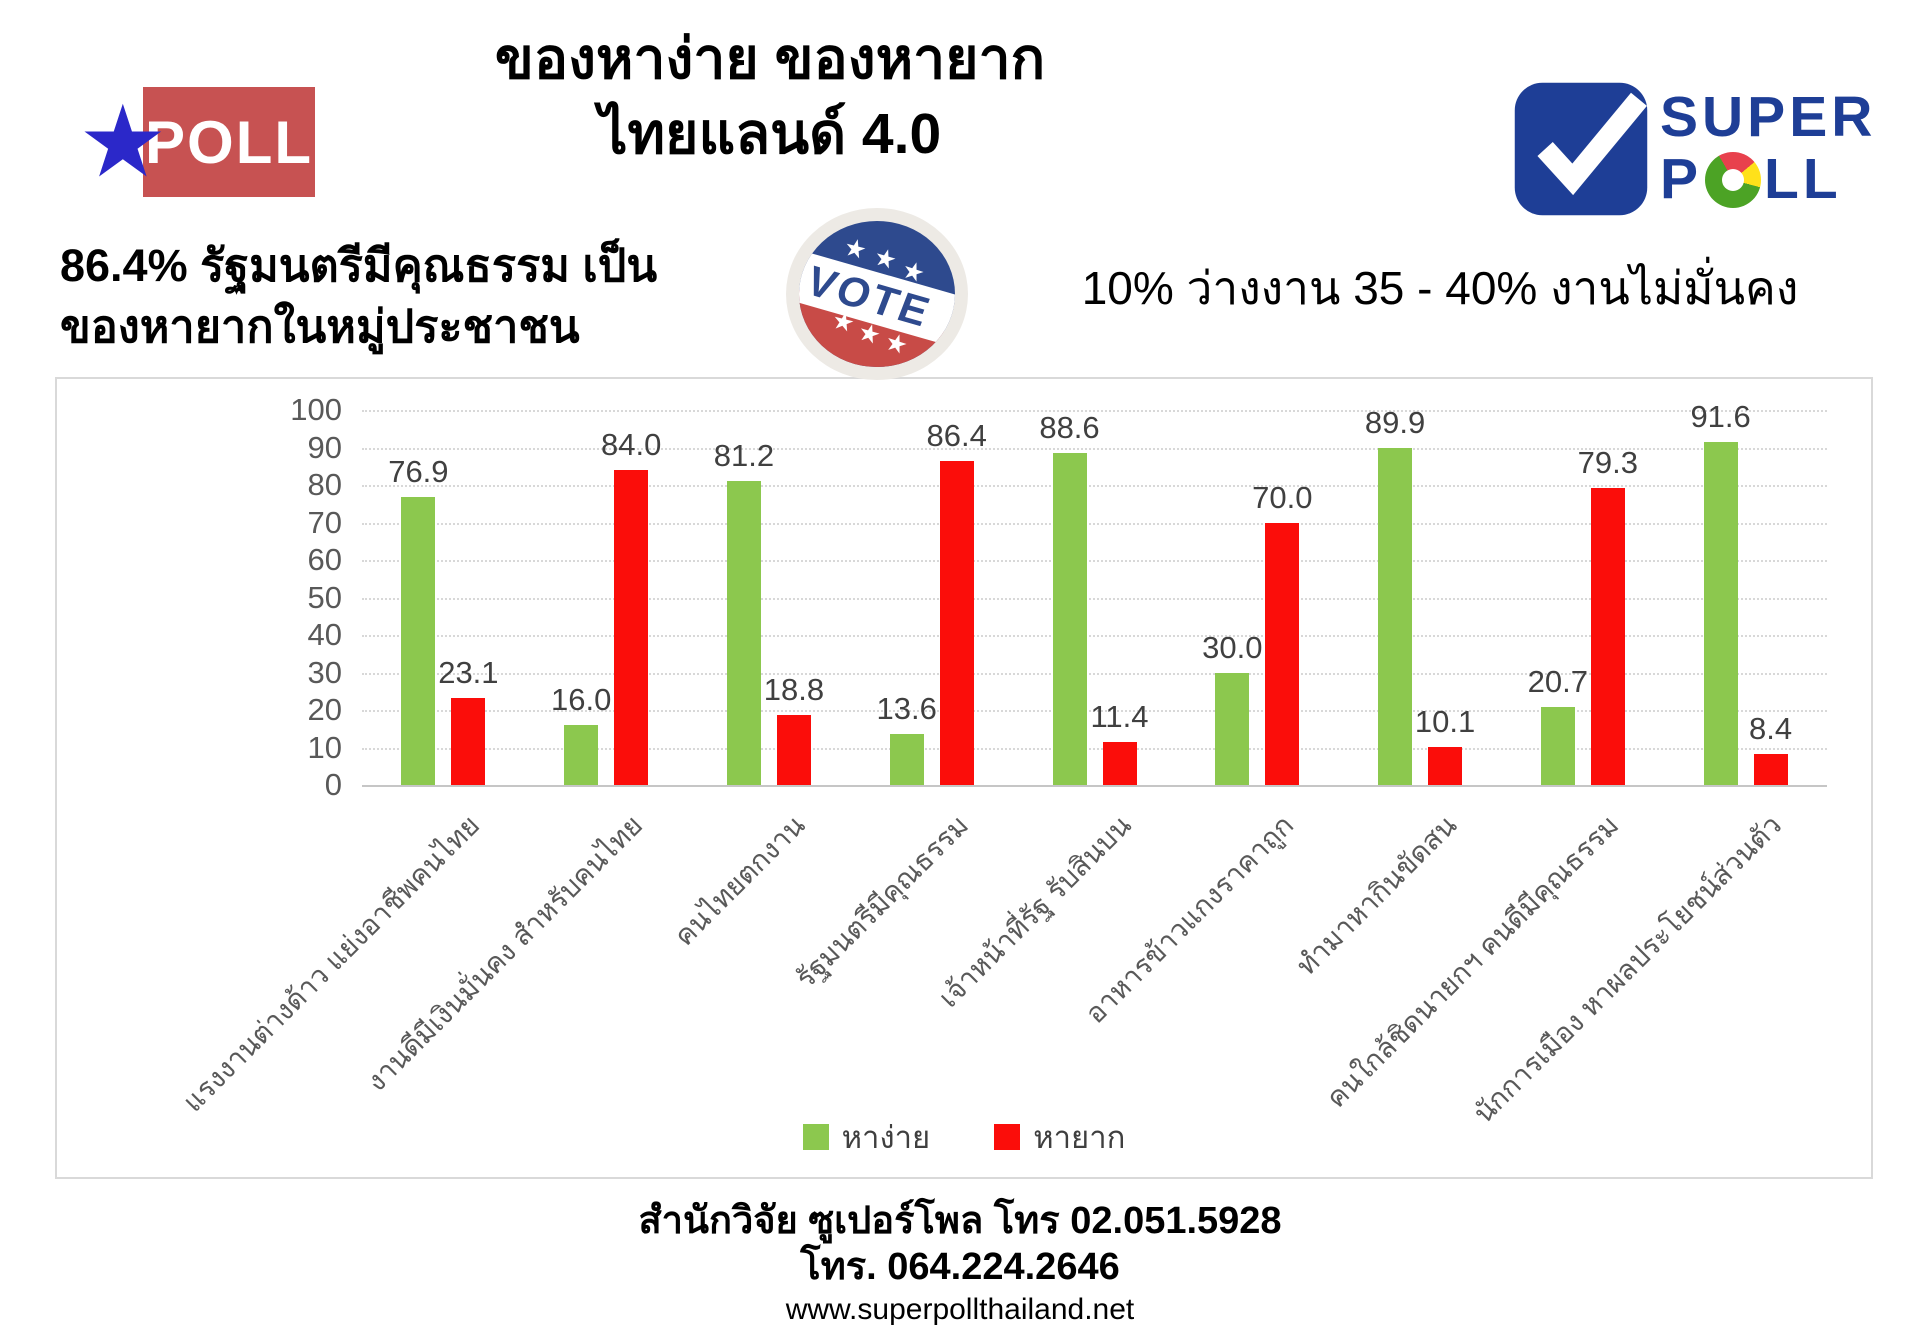  I want to click on superpoll-logo: SUPER P LL, so click(1694, 149).